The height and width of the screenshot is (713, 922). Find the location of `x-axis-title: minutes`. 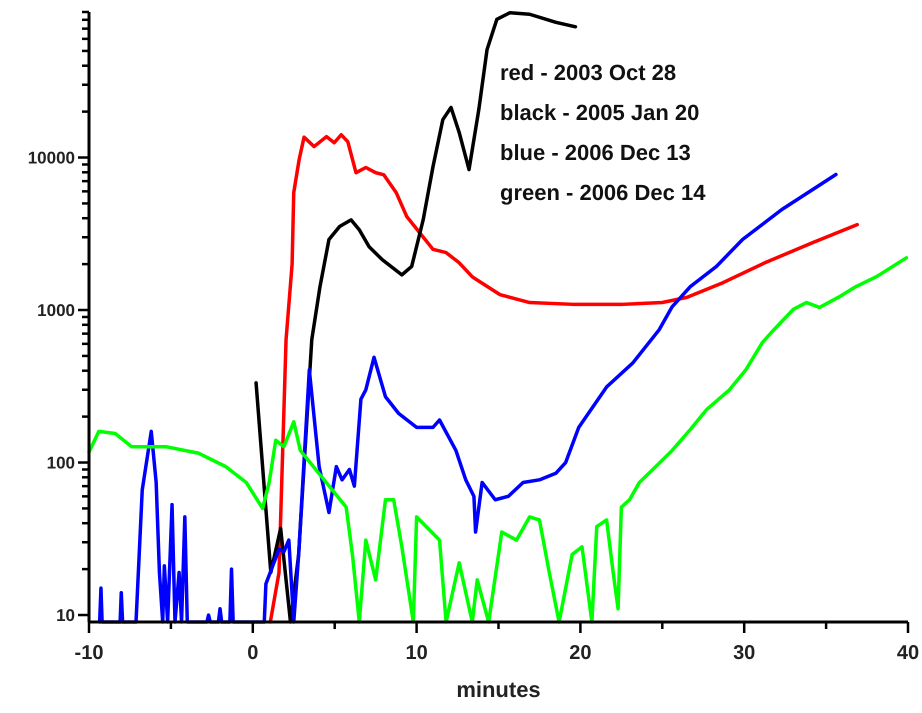

x-axis-title: minutes is located at coordinates (498, 689).